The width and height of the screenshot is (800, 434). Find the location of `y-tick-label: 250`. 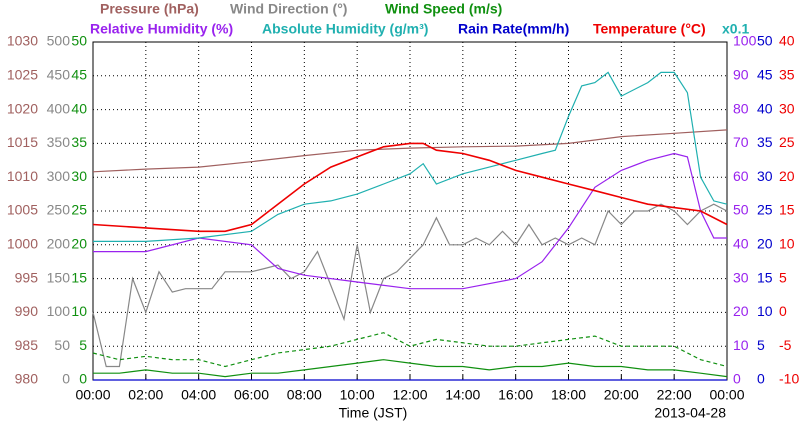

y-tick-label: 250 is located at coordinates (59, 210).